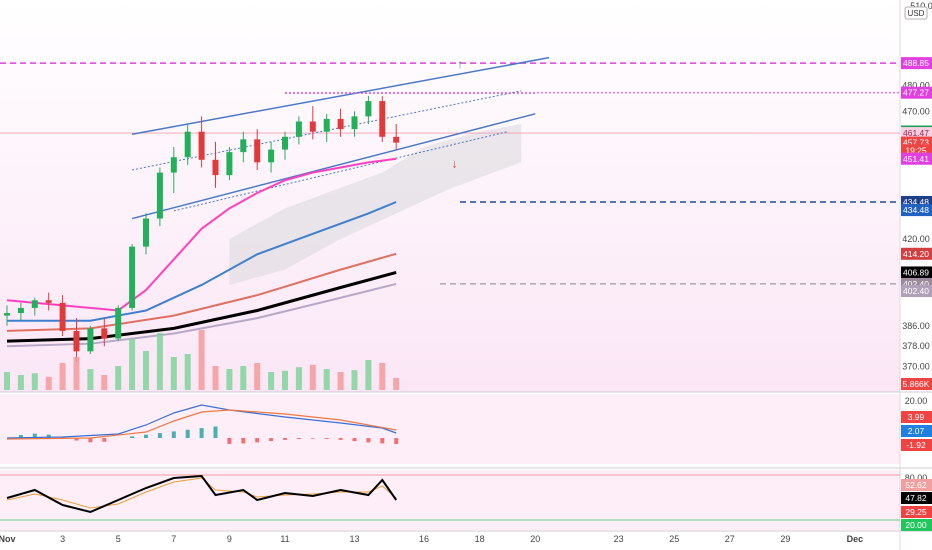  I want to click on time-tick-label: 18, so click(480, 539).